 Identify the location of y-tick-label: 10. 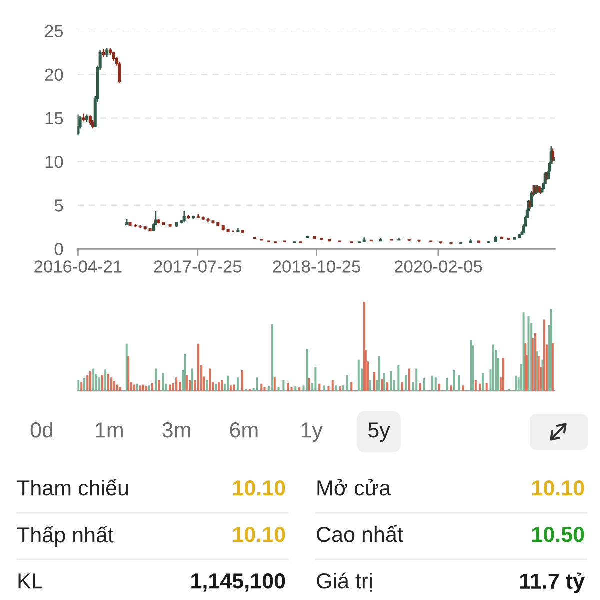
(55, 162).